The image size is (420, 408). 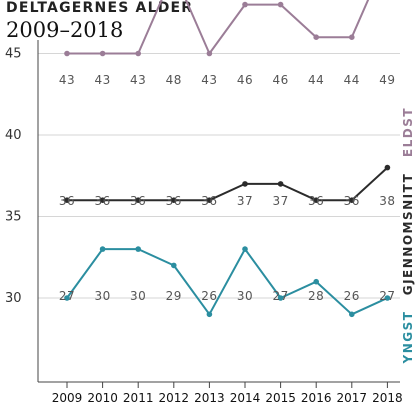 I want to click on x-tick-label: 2012, so click(x=174, y=398).